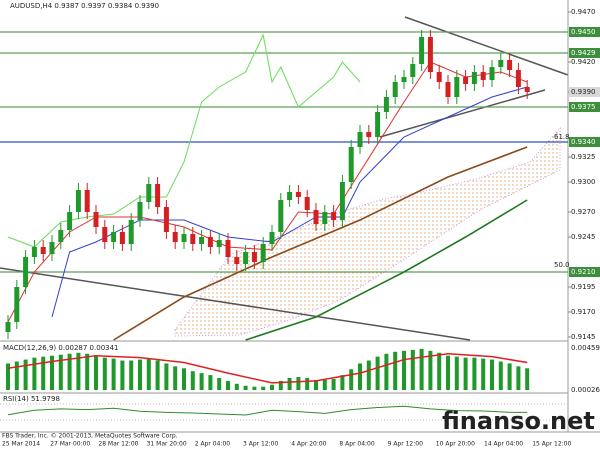 Image resolution: width=600 pixels, height=450 pixels. I want to click on x-tick-label: 25 Mar 2014, so click(21, 444).